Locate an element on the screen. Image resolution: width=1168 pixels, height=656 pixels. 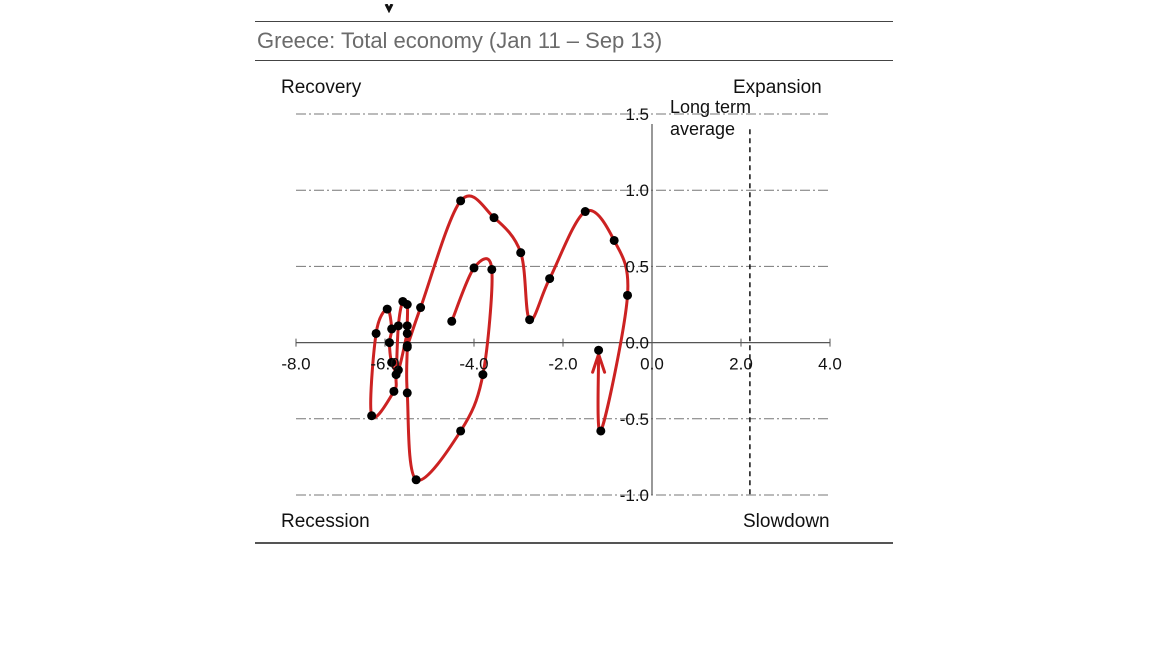
top-rule is located at coordinates (574, 21).